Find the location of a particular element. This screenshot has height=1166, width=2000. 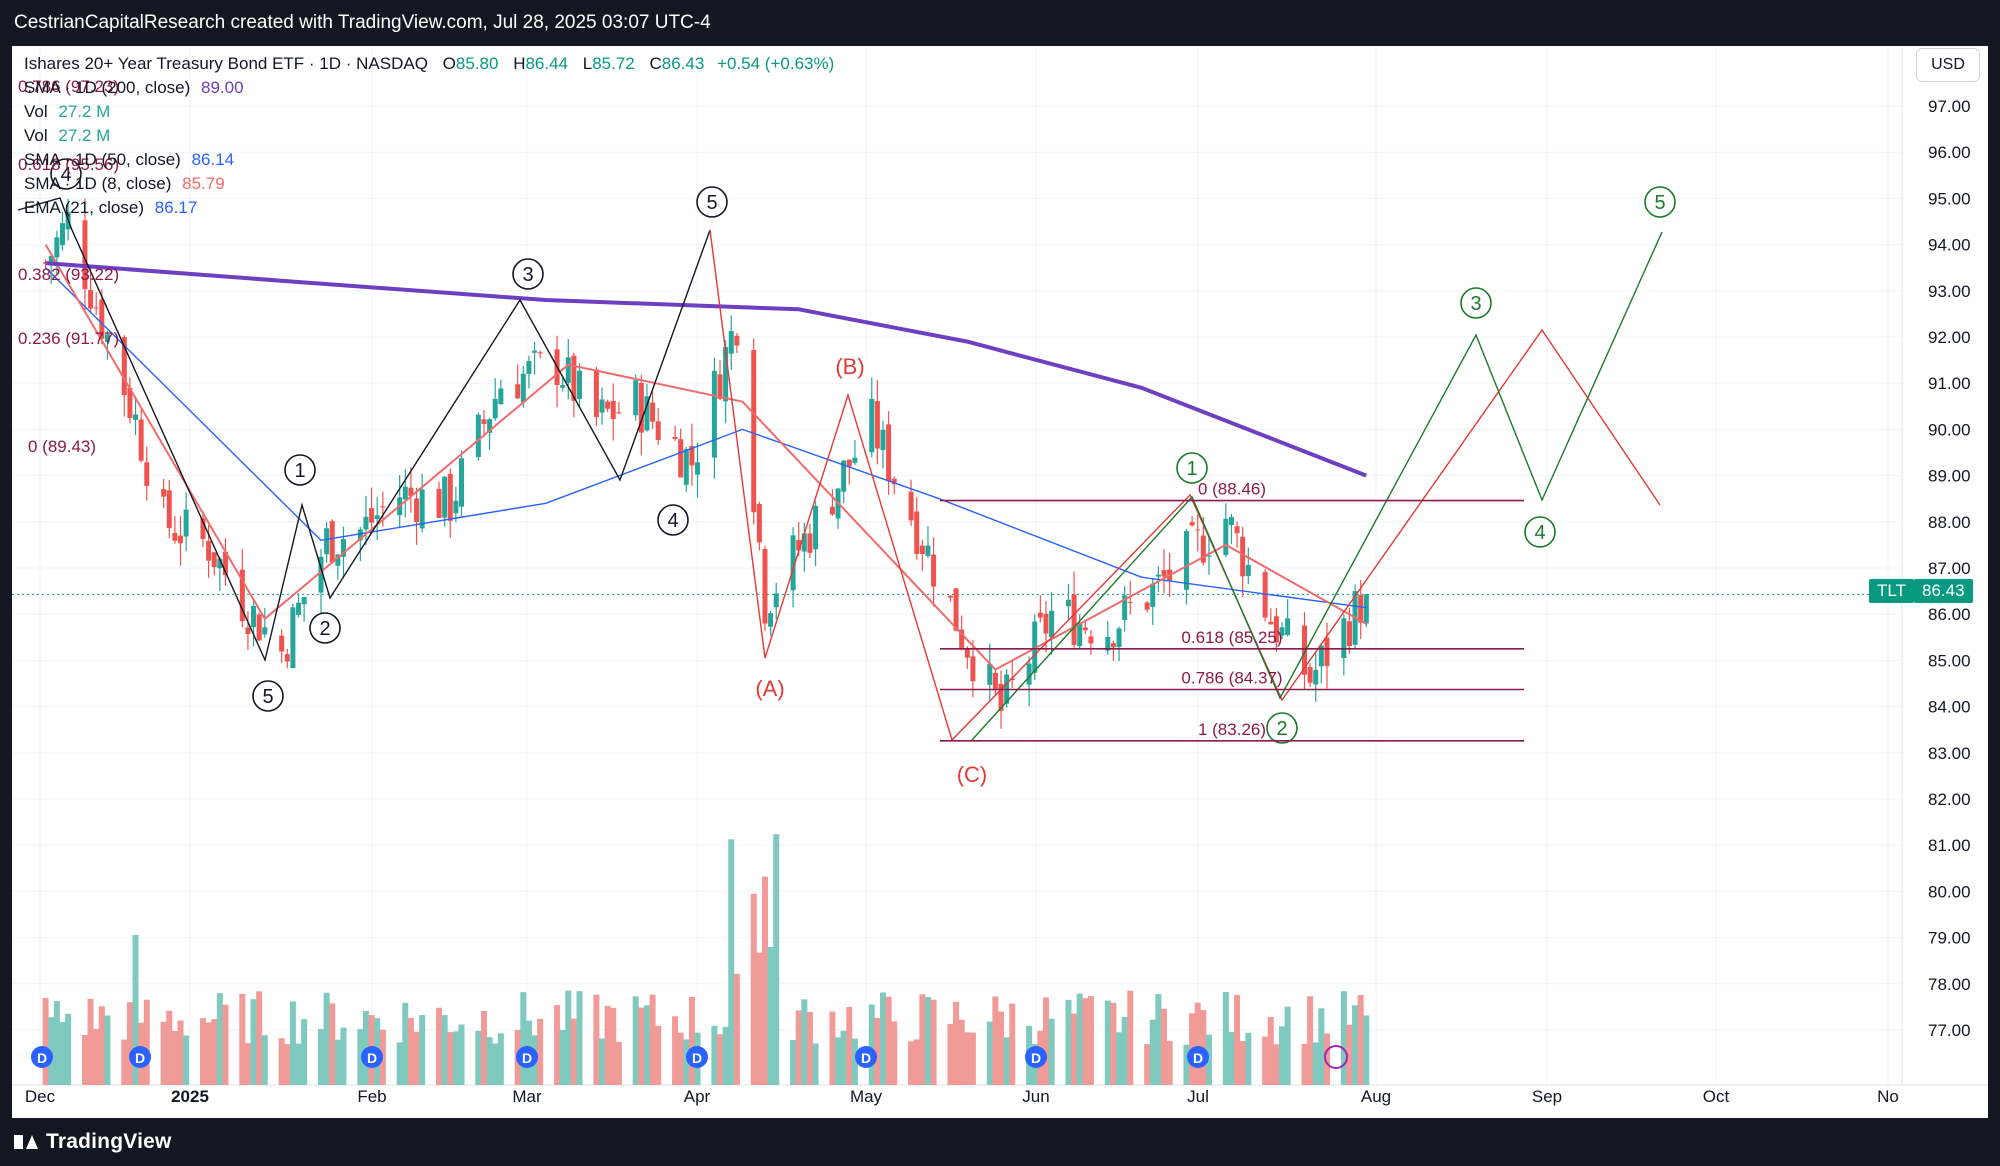

earnings-flash-icon is located at coordinates (1336, 1057).